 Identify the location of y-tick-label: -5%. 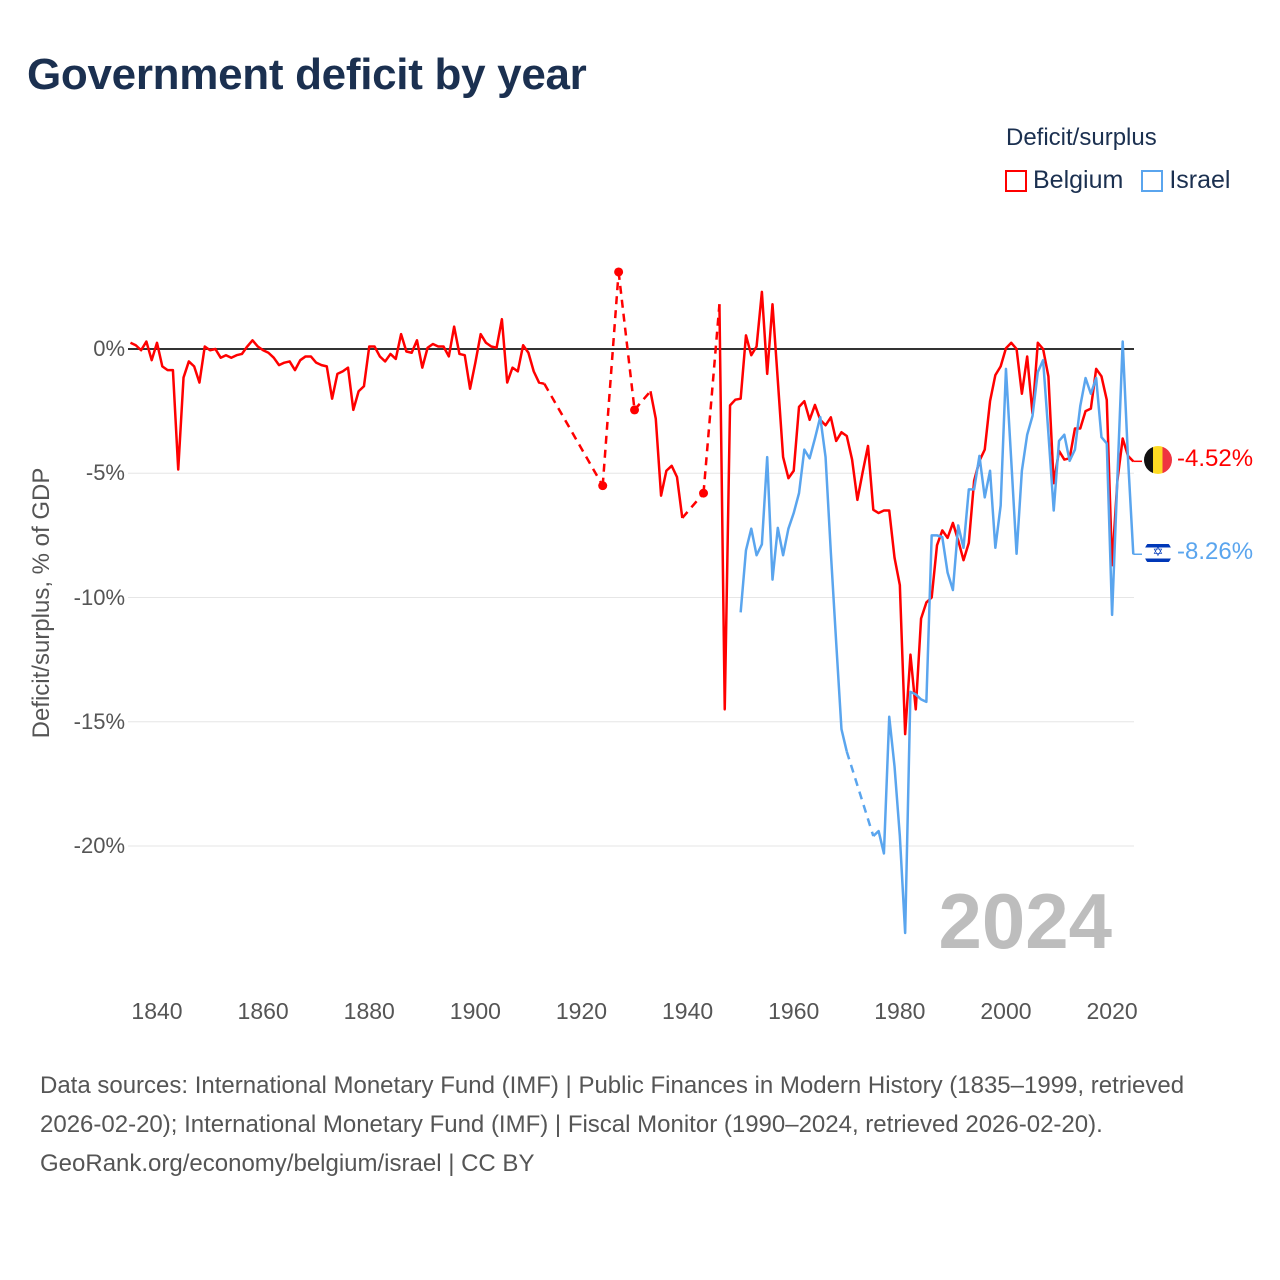
(105, 473).